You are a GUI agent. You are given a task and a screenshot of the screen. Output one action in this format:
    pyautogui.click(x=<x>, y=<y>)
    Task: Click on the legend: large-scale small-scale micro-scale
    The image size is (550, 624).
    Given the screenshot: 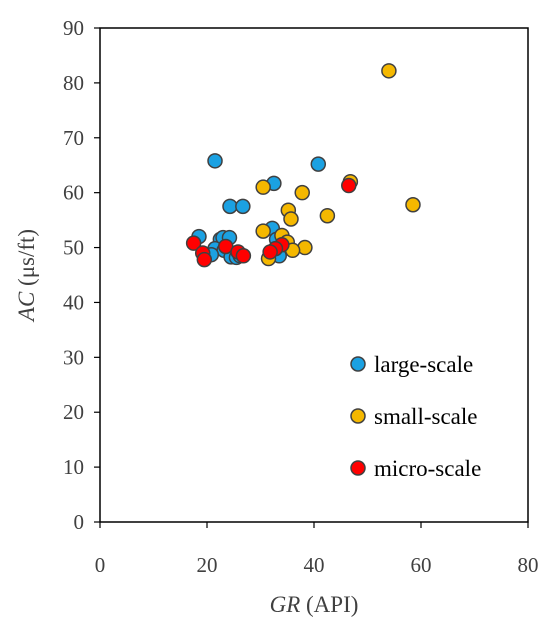 What is the action you would take?
    pyautogui.click(x=415, y=416)
    